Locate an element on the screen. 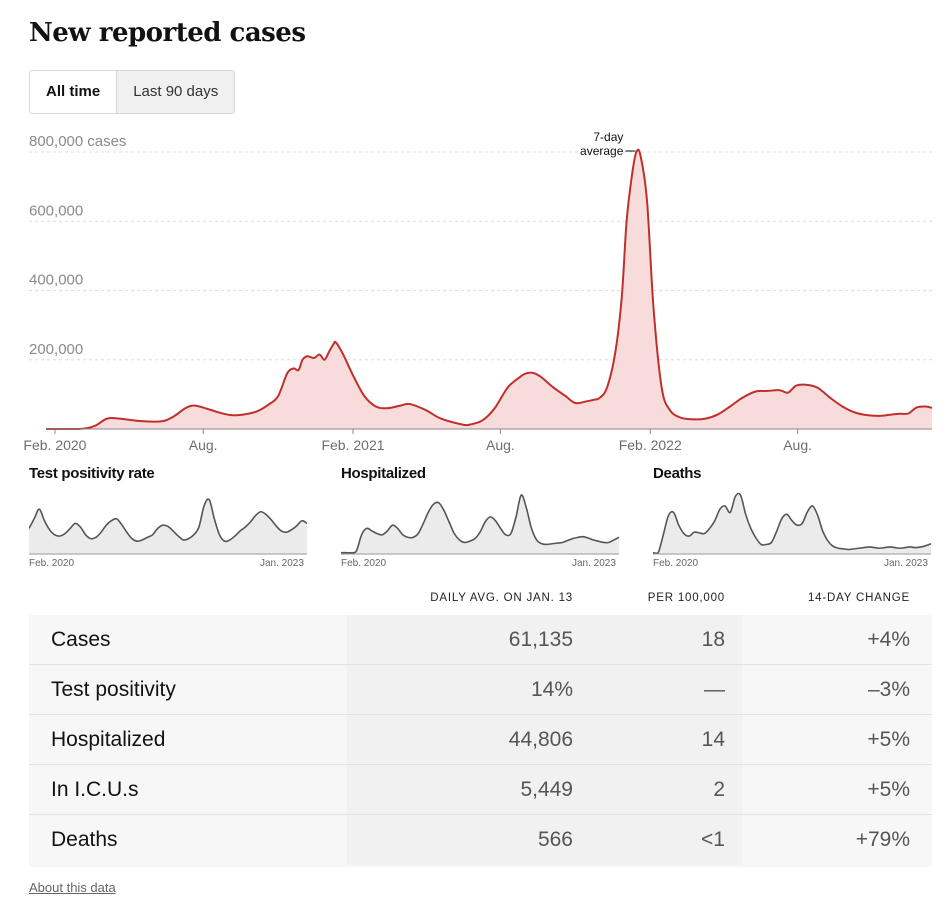 Image resolution: width=950 pixels, height=908 pixels. daily-avg-value: 14% is located at coordinates (551, 689).